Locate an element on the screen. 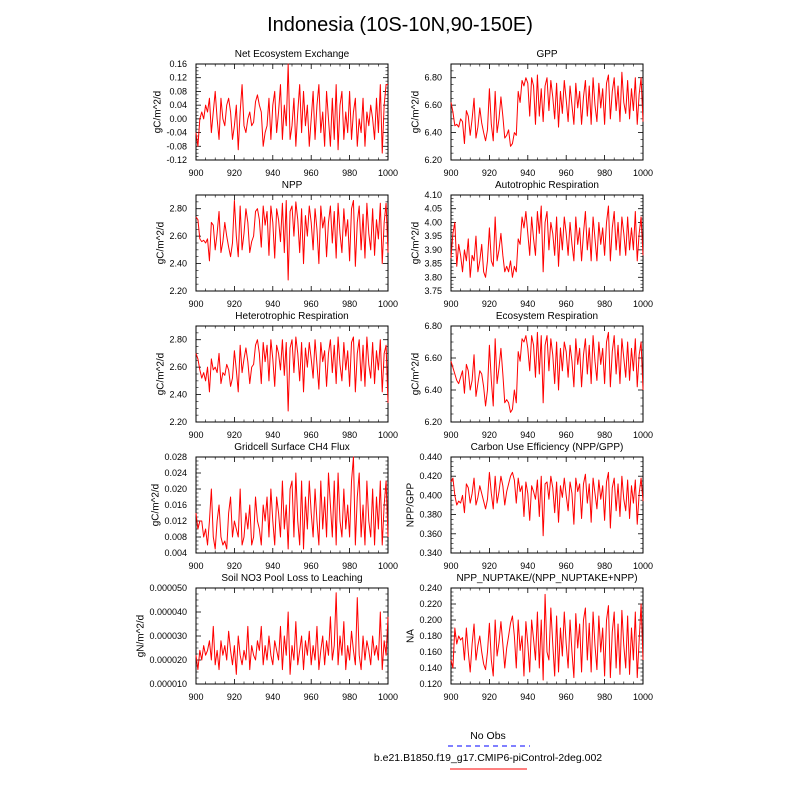  subplot-title: NPP_NUPTAKE/(NPP_NUPTAKE+NPP) is located at coordinates (546, 578).